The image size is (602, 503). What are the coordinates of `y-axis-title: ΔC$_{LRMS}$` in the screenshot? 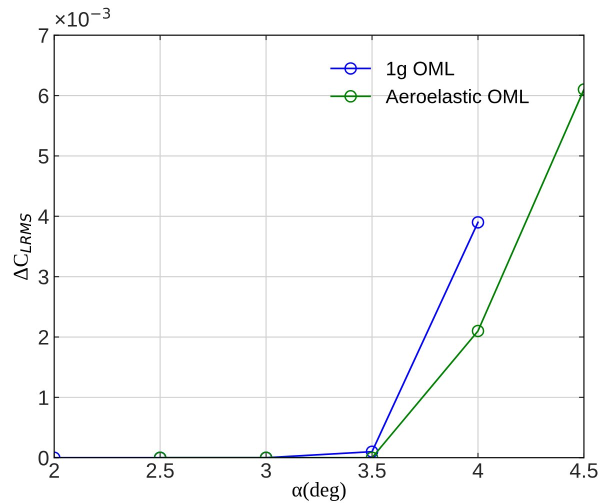 It's located at (23, 247).